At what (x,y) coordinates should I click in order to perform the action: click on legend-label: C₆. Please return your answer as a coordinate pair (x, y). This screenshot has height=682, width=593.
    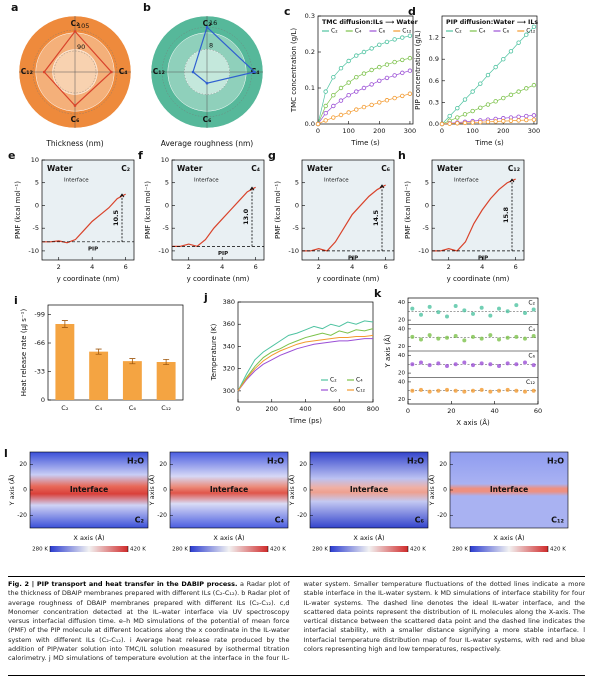
    Looking at the image, I should click on (333, 390).